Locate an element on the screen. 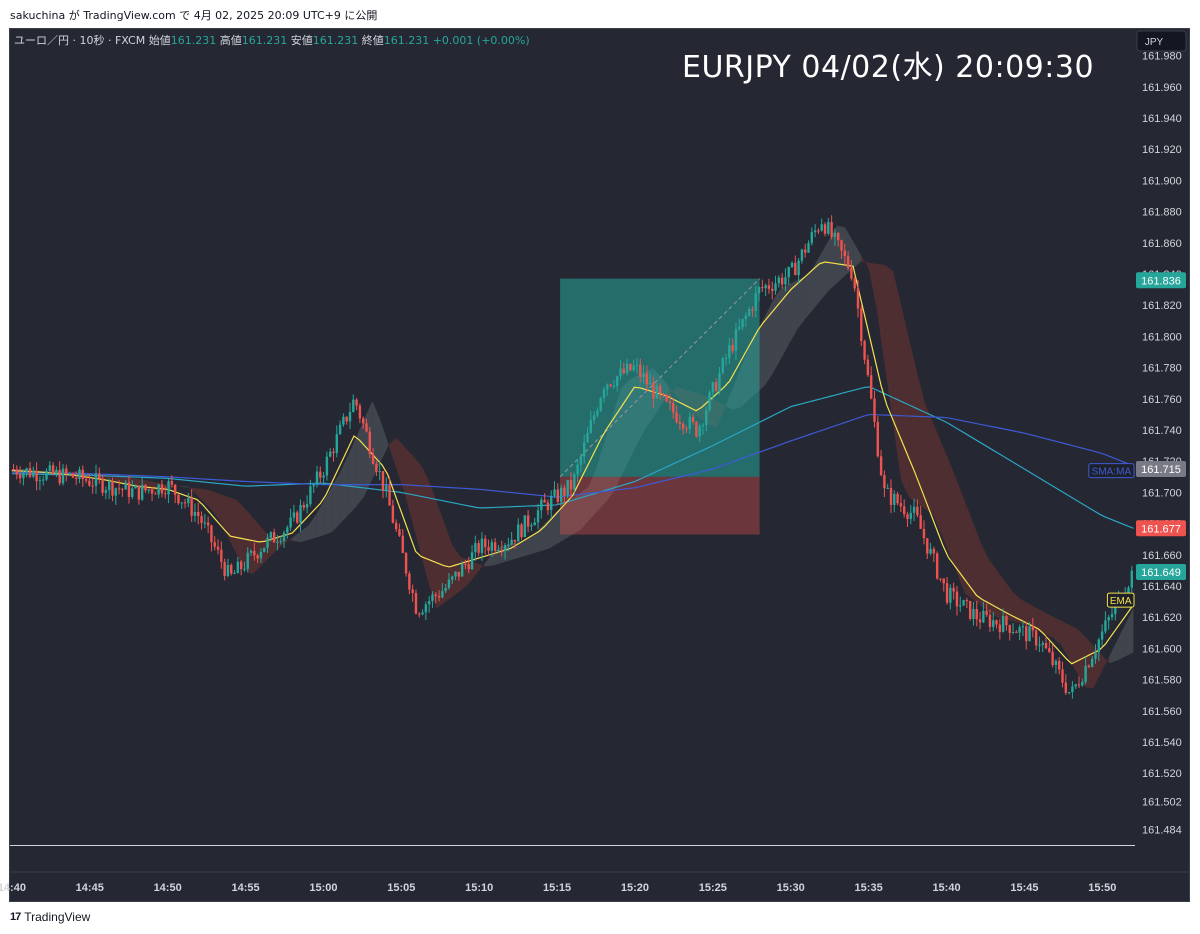 This screenshot has height=934, width=1200. y-tick-label: 161.760 is located at coordinates (1162, 400).